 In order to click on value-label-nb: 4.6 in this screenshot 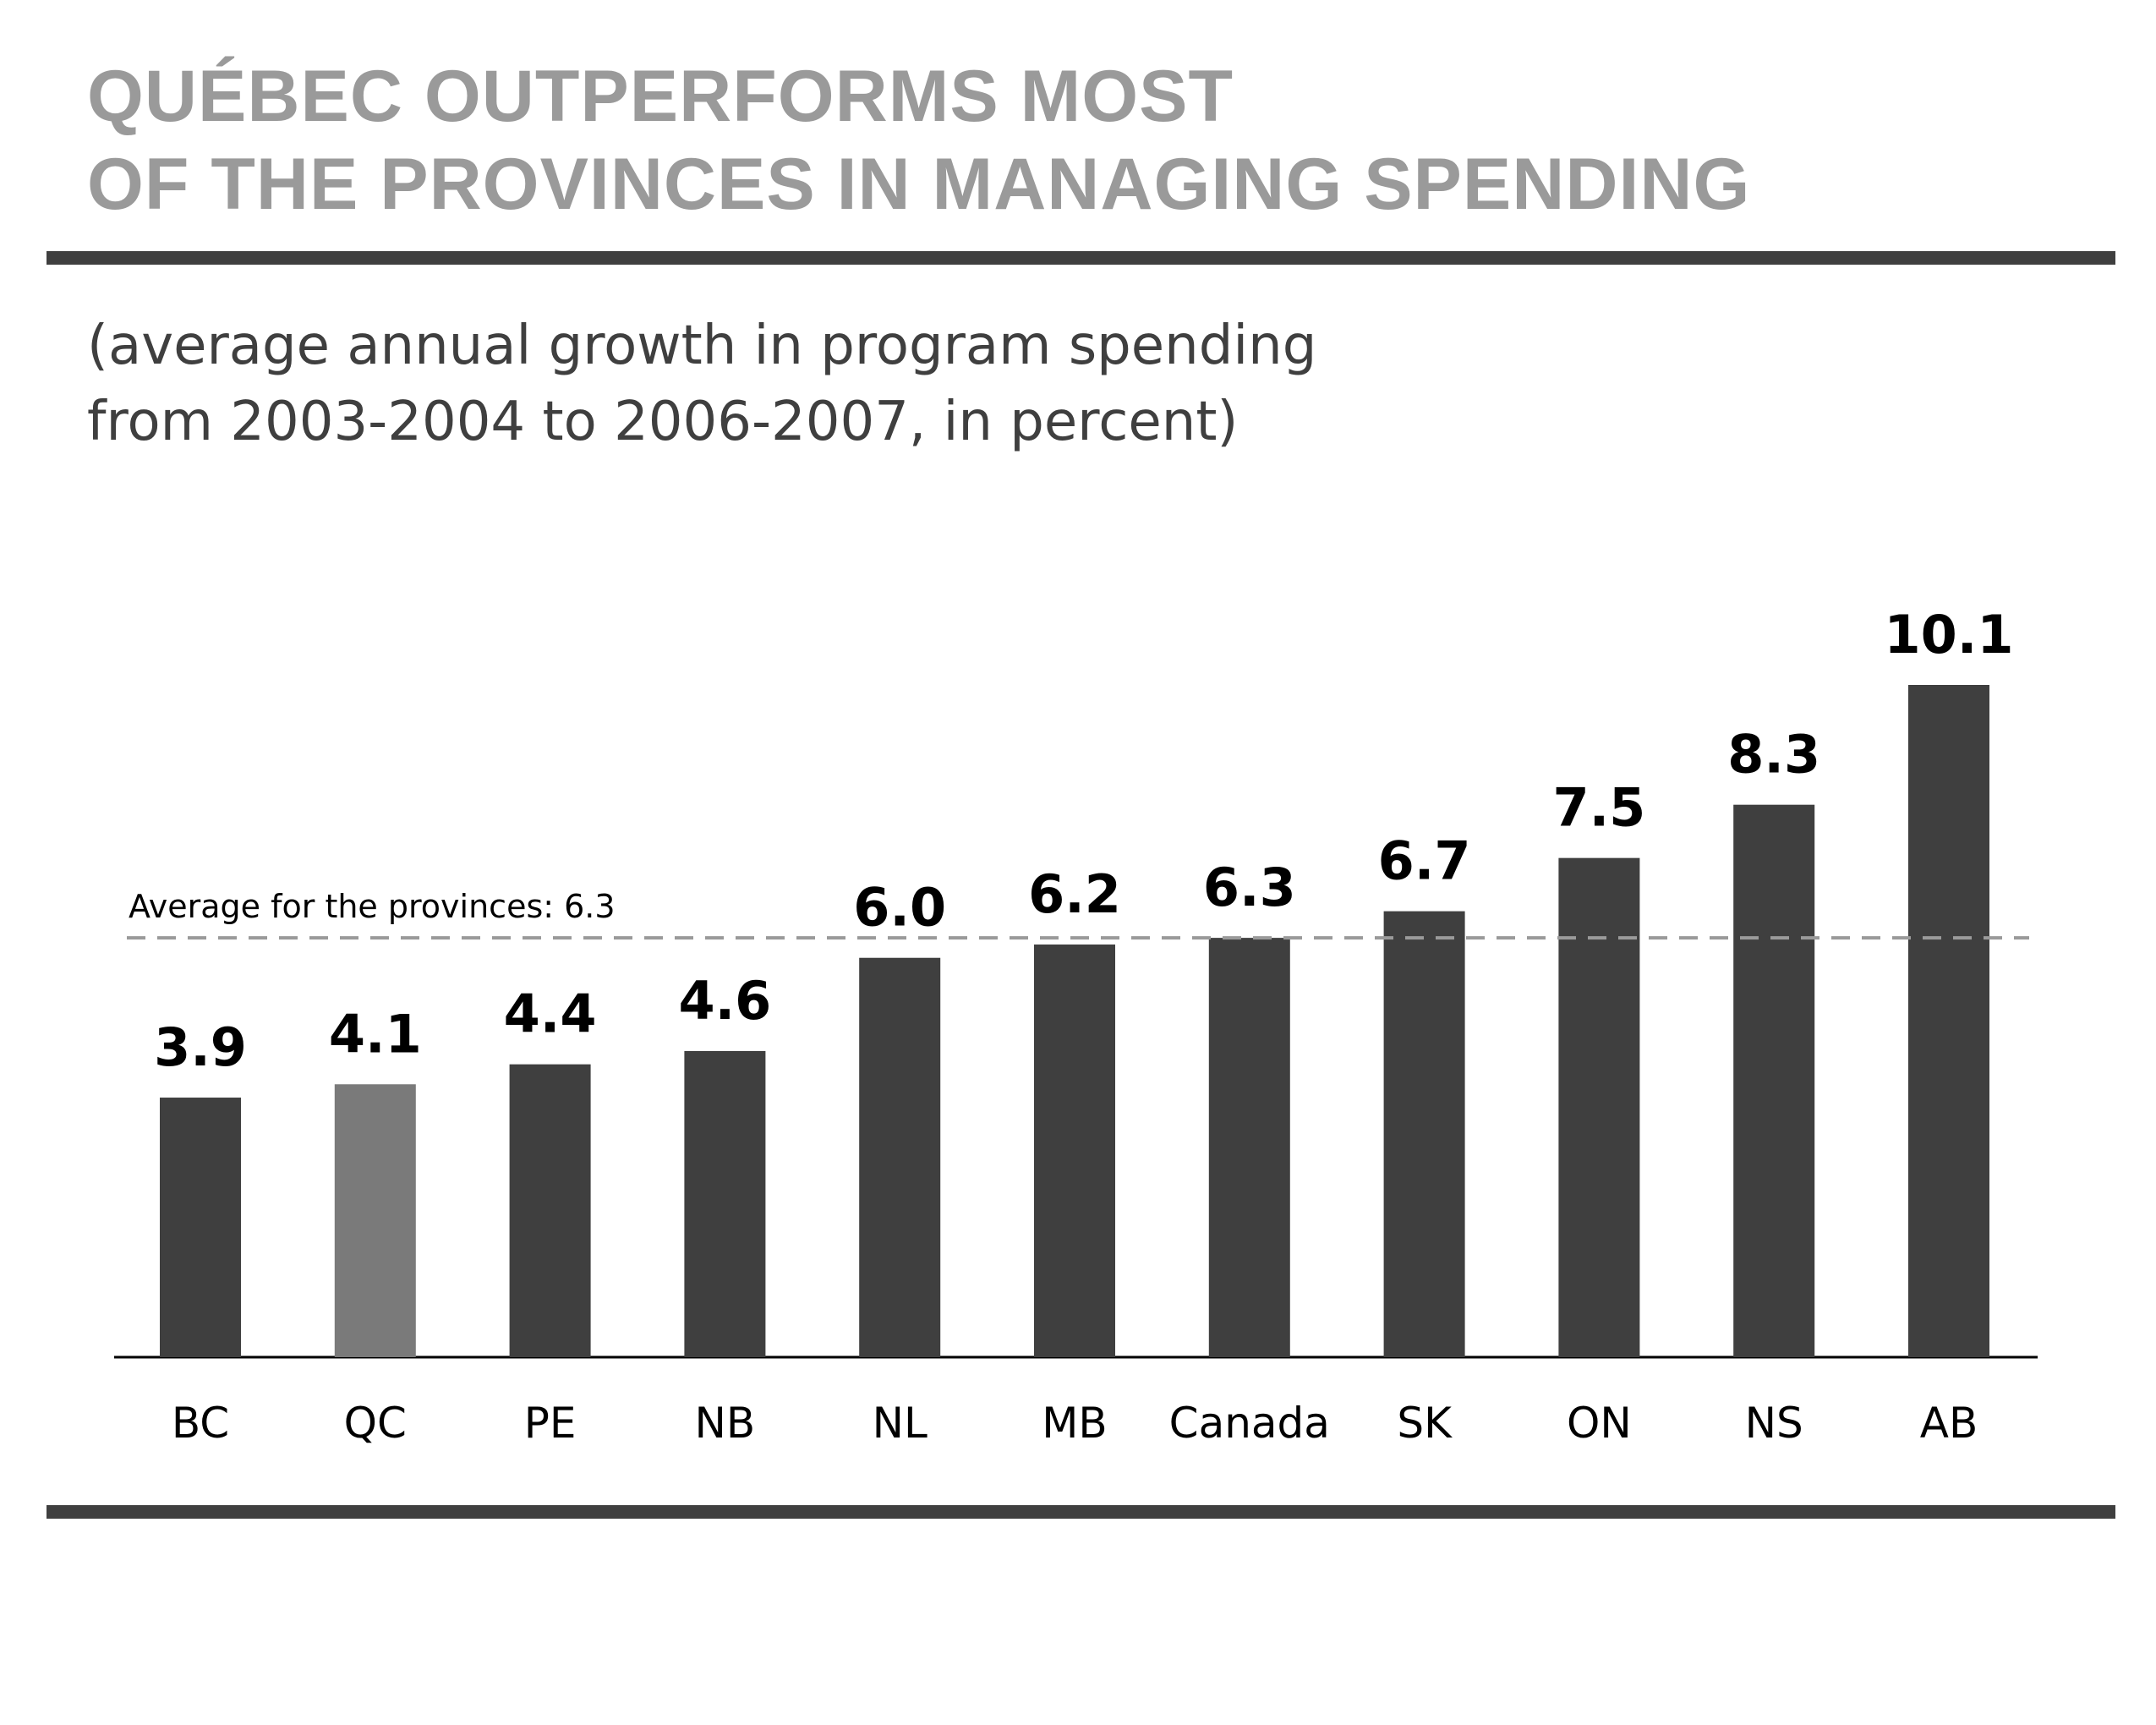, I will do `click(724, 1001)`.